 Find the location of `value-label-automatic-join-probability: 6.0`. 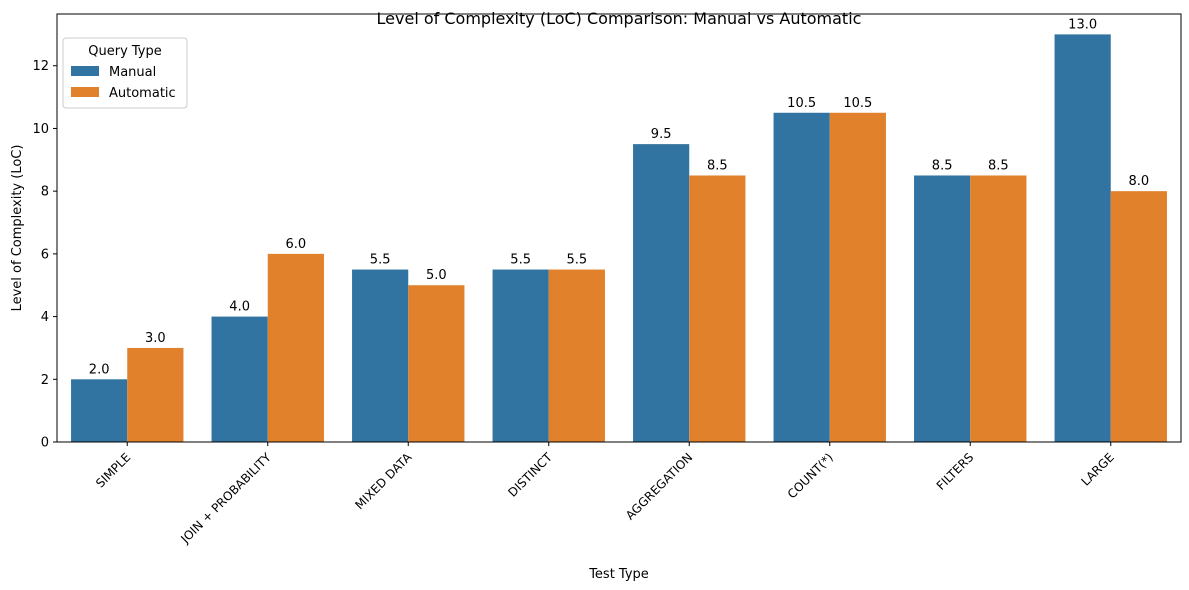

value-label-automatic-join-probability: 6.0 is located at coordinates (296, 244).